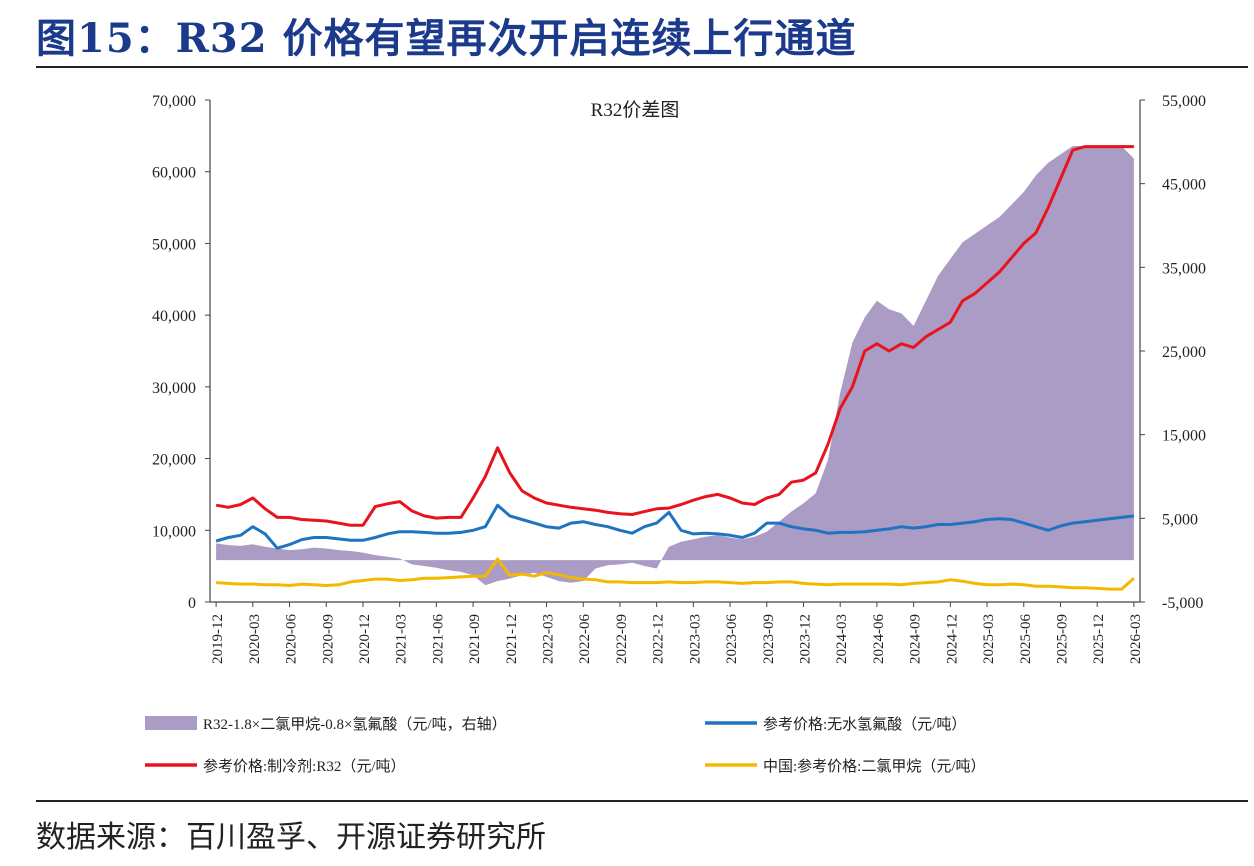 This screenshot has width=1254, height=866. What do you see at coordinates (864, 724) in the screenshot?
I see `legend-label: 参考价格:无水氢氟酸（元/吨）` at bounding box center [864, 724].